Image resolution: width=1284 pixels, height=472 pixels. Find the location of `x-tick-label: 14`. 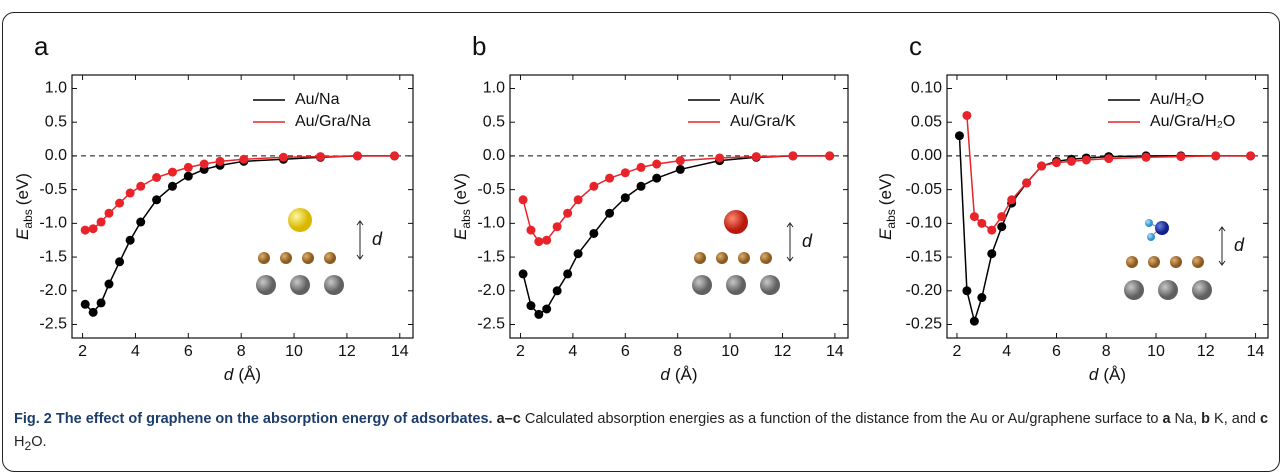

x-tick-label: 14 is located at coordinates (1256, 351).